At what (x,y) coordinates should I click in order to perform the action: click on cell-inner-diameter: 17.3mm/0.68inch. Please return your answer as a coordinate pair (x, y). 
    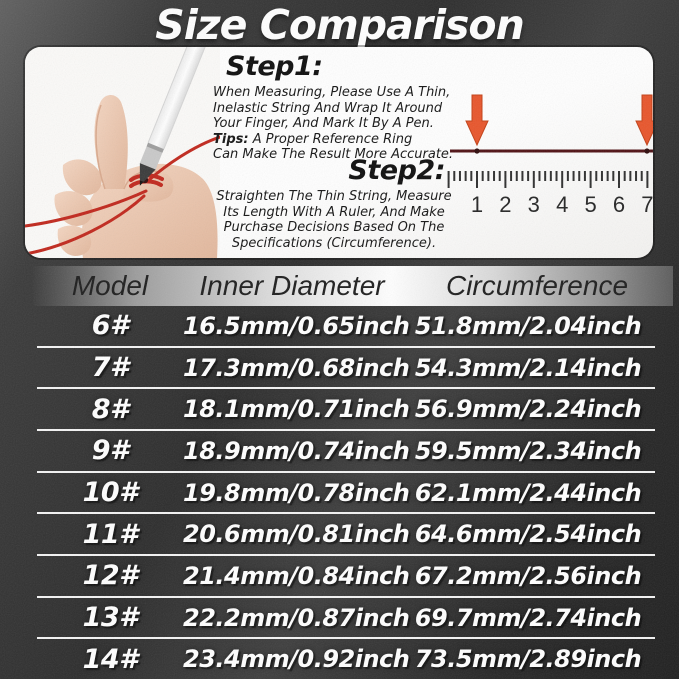
    Looking at the image, I should click on (296, 367).